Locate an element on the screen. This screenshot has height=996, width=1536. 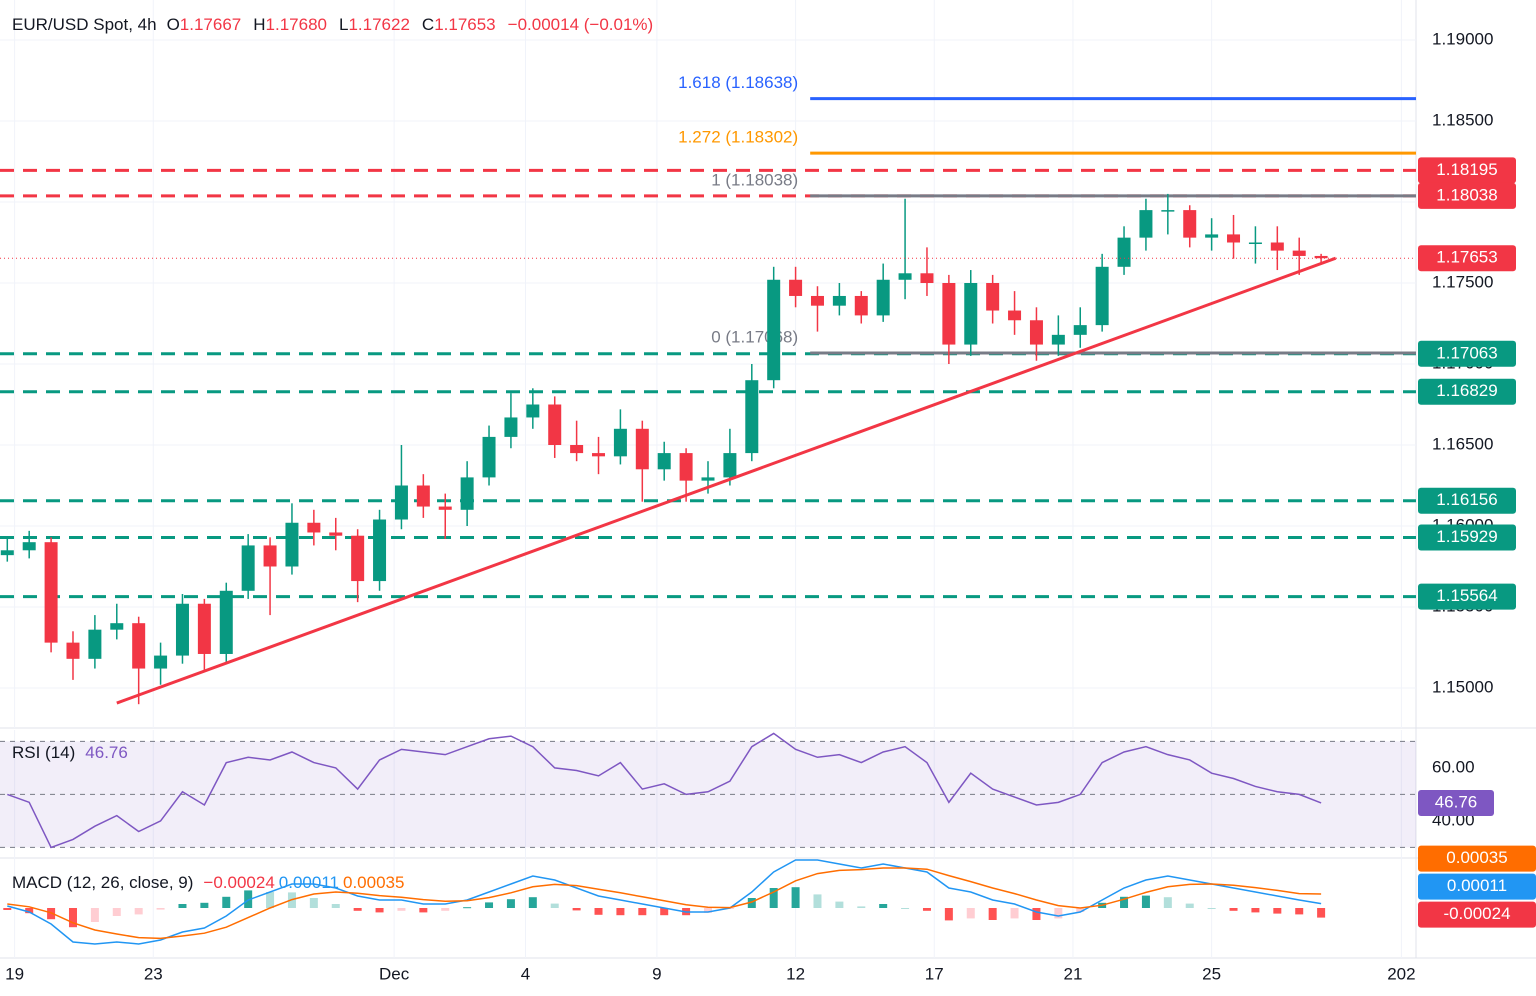
x-tick-label: 202 is located at coordinates (1401, 973).